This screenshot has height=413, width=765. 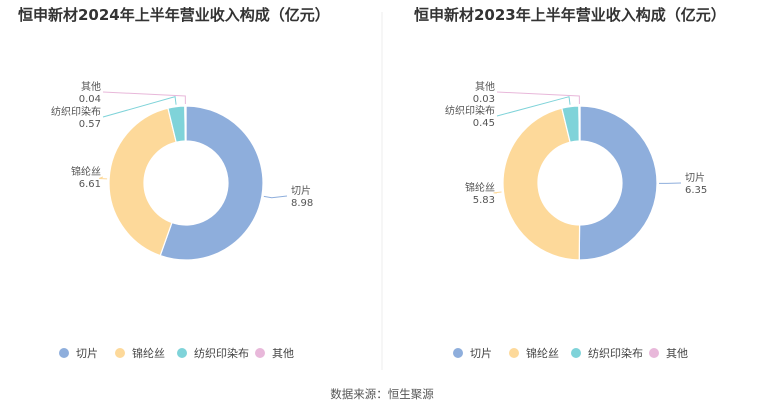 I want to click on chart-title-2024: 恒申新材2024年上半年营业收入构成（亿元）, so click(x=174, y=15).